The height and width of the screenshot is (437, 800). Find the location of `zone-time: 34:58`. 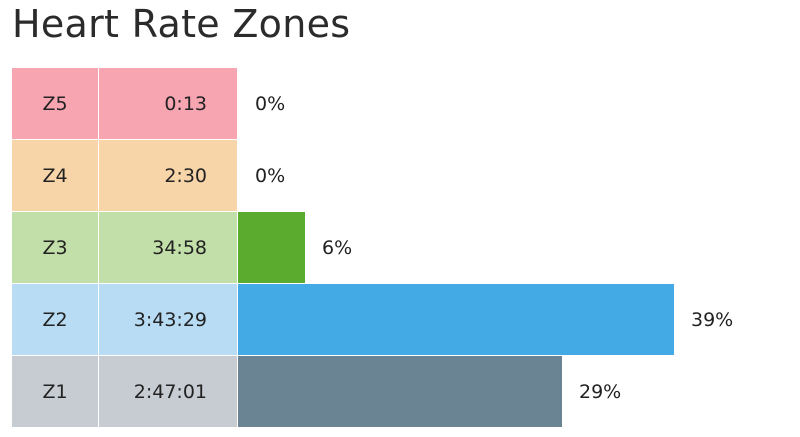

zone-time: 34:58 is located at coordinates (168, 247).